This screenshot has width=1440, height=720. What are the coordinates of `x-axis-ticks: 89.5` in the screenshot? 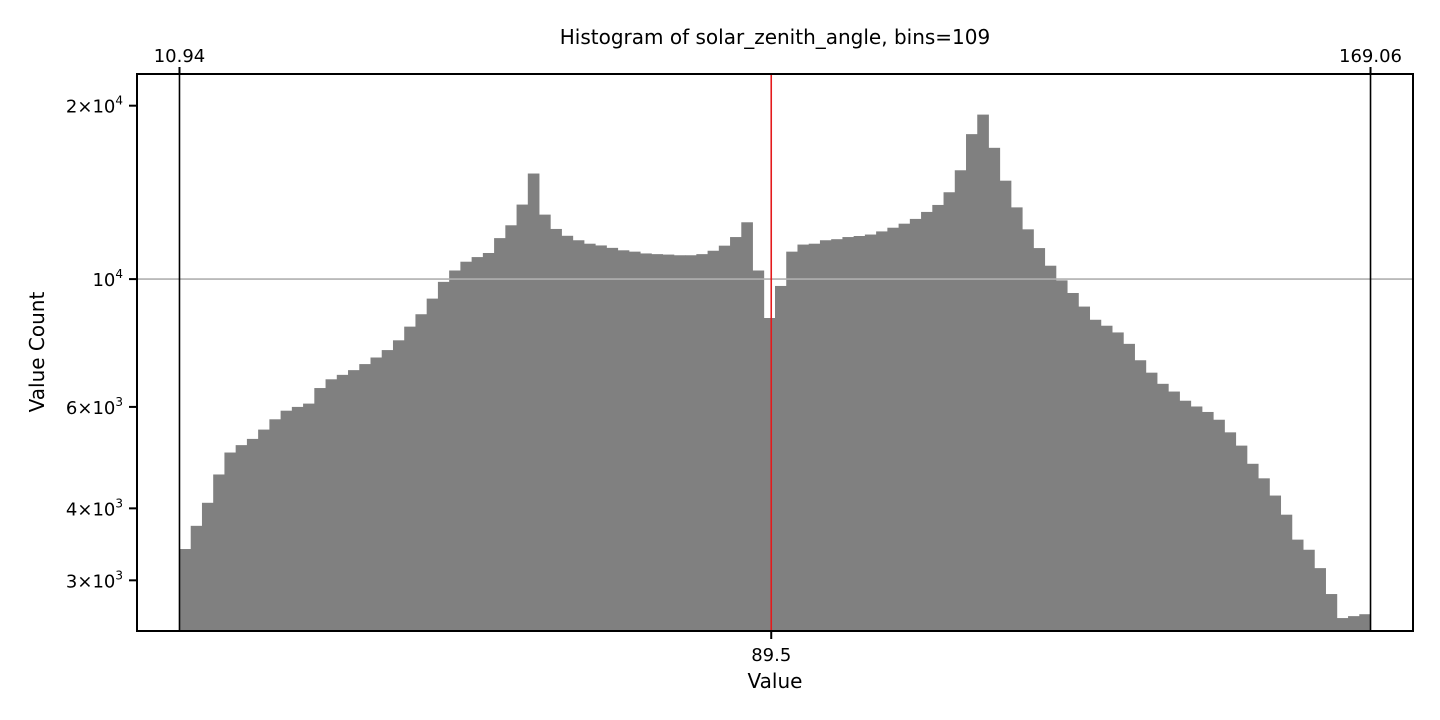 It's located at (771, 648).